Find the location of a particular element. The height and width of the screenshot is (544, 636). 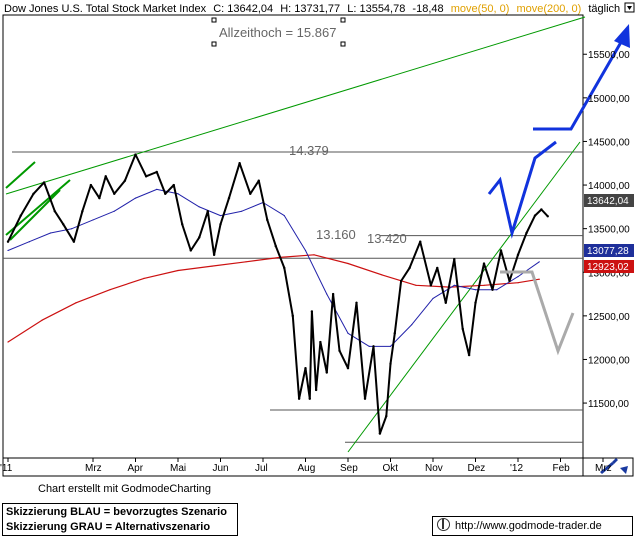

svg-text: 12923,02 is located at coordinates (608, 267).